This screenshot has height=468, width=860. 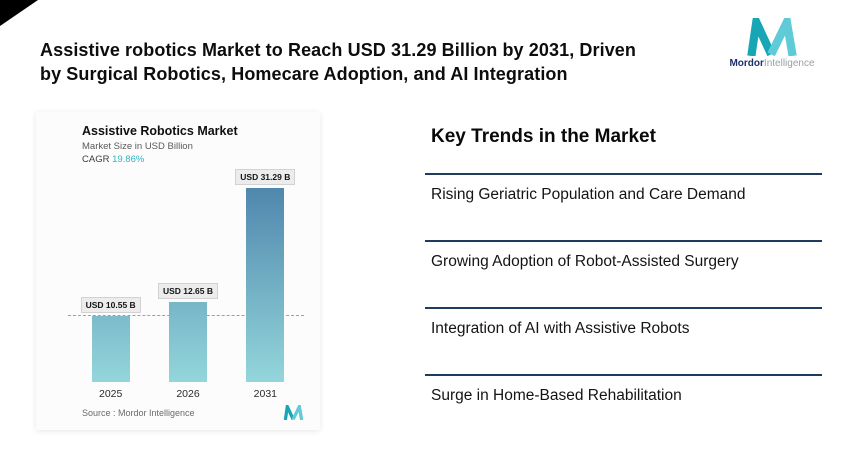 I want to click on chart-subtitle: Market Size in USD Billion, so click(x=137, y=146).